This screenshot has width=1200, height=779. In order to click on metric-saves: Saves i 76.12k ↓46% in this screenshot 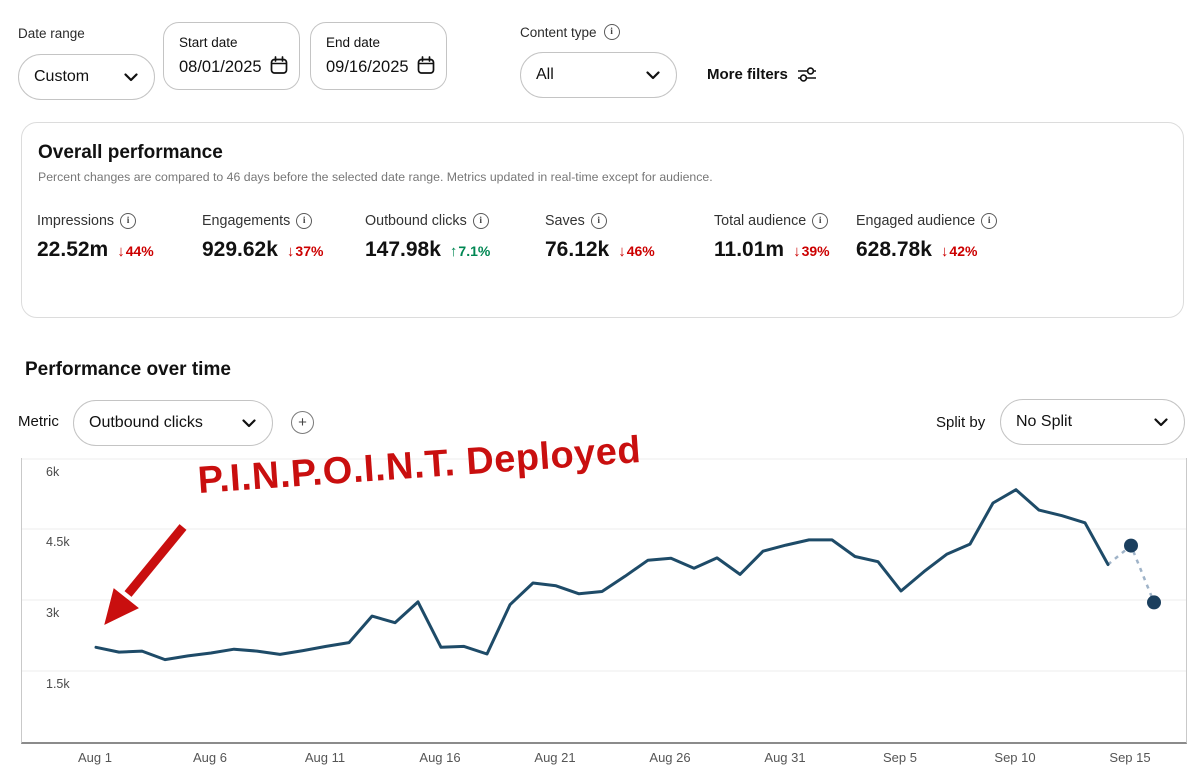, I will do `click(600, 237)`.